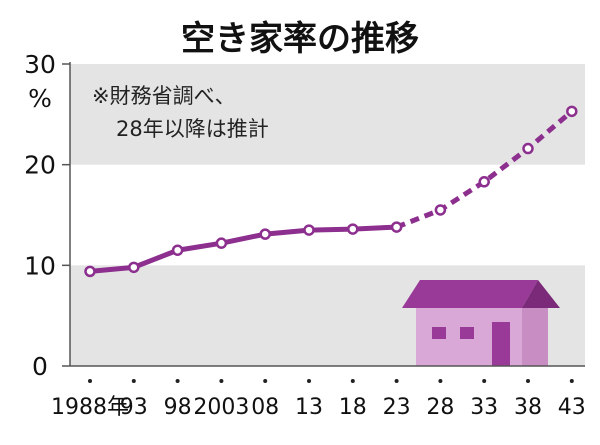  What do you see at coordinates (243, 249) in the screenshot?
I see `series-solid-segment` at bounding box center [243, 249].